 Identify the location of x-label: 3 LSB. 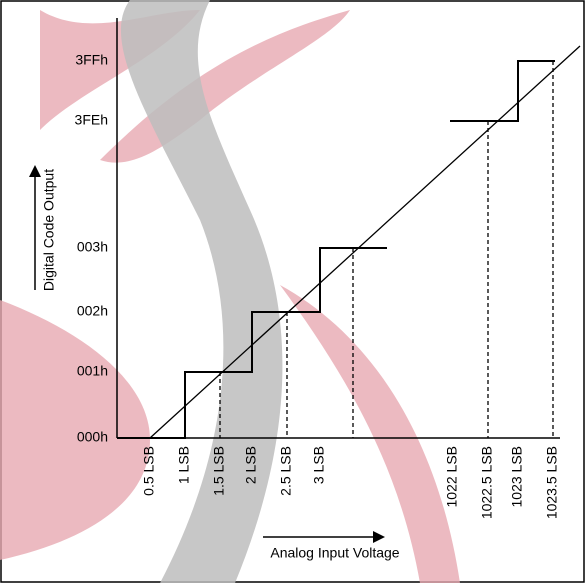
(319, 465).